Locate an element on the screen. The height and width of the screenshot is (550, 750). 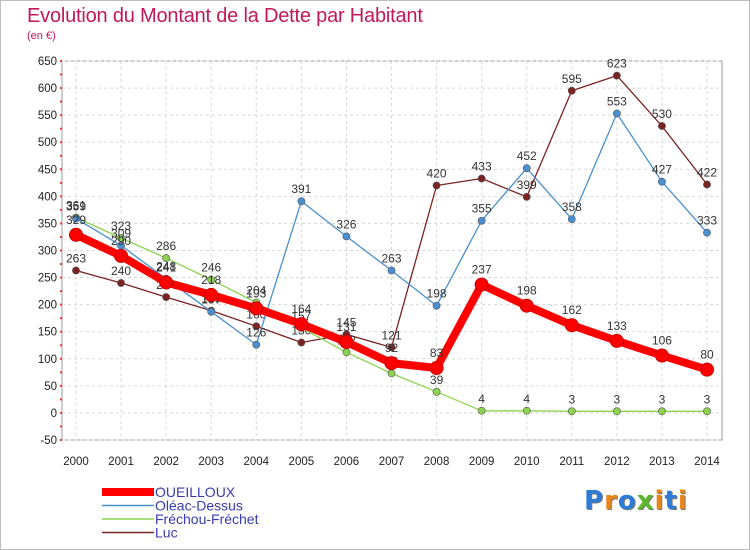
x-tick-label: 2013 is located at coordinates (662, 462).